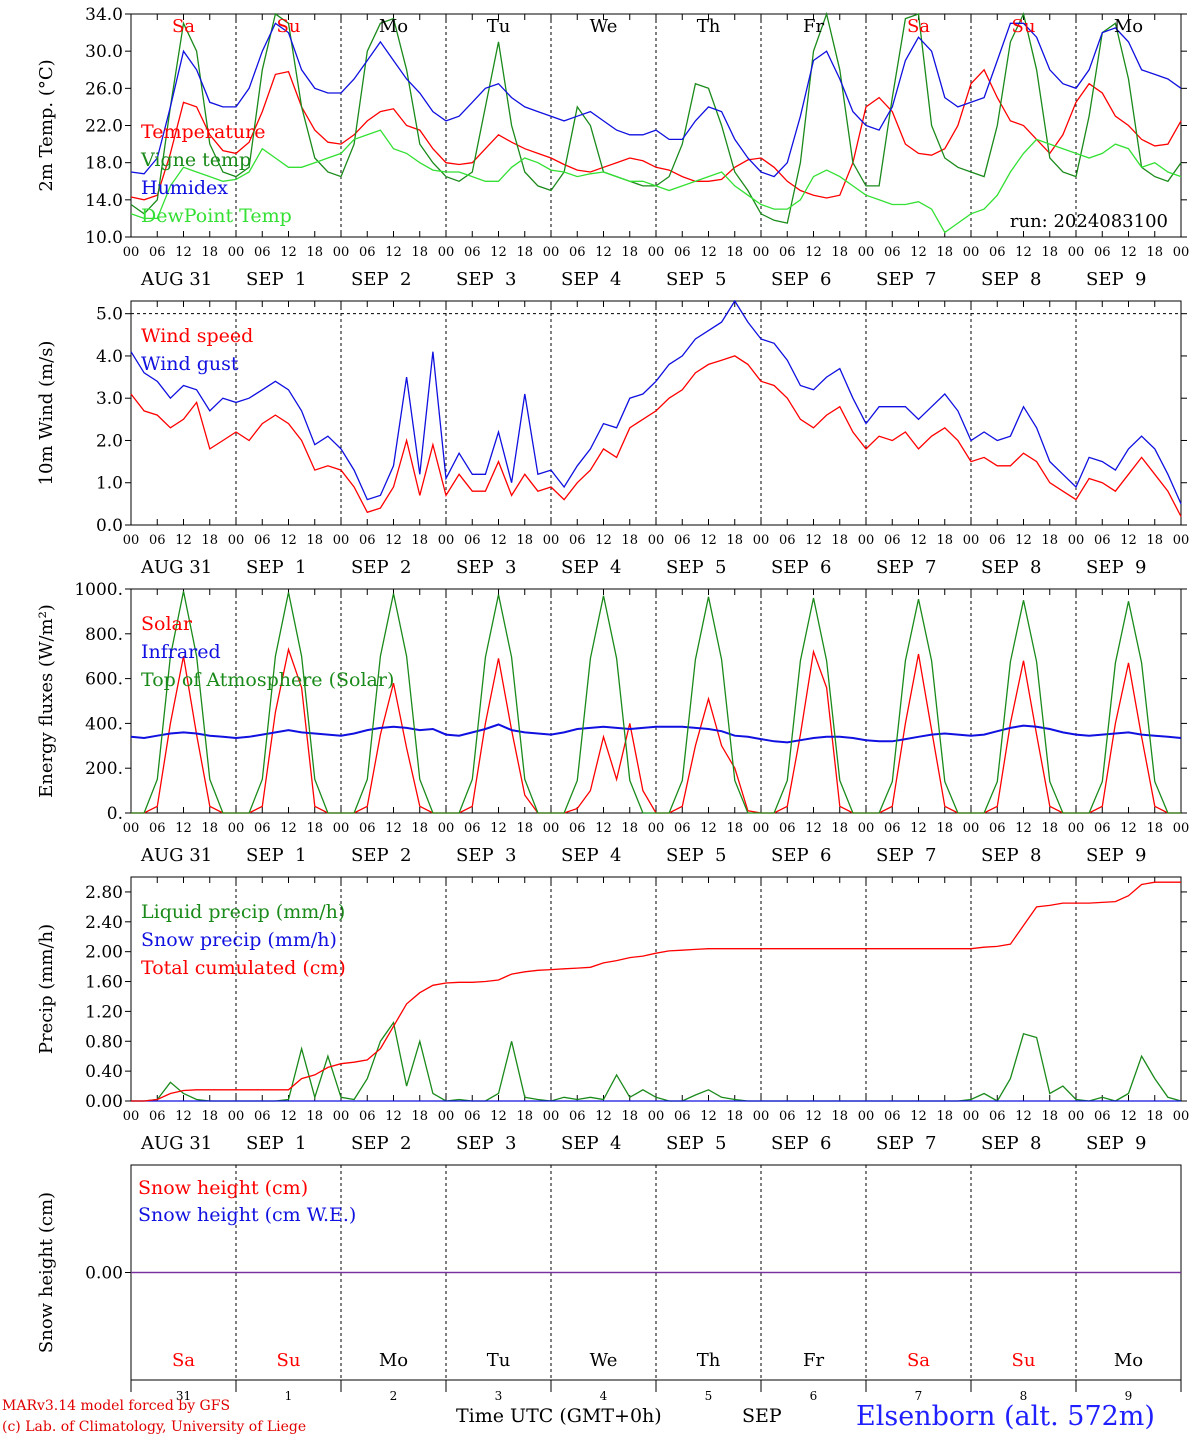 This screenshot has height=1440, width=1194. What do you see at coordinates (813, 1360) in the screenshot?
I see `weekday-label: Fr` at bounding box center [813, 1360].